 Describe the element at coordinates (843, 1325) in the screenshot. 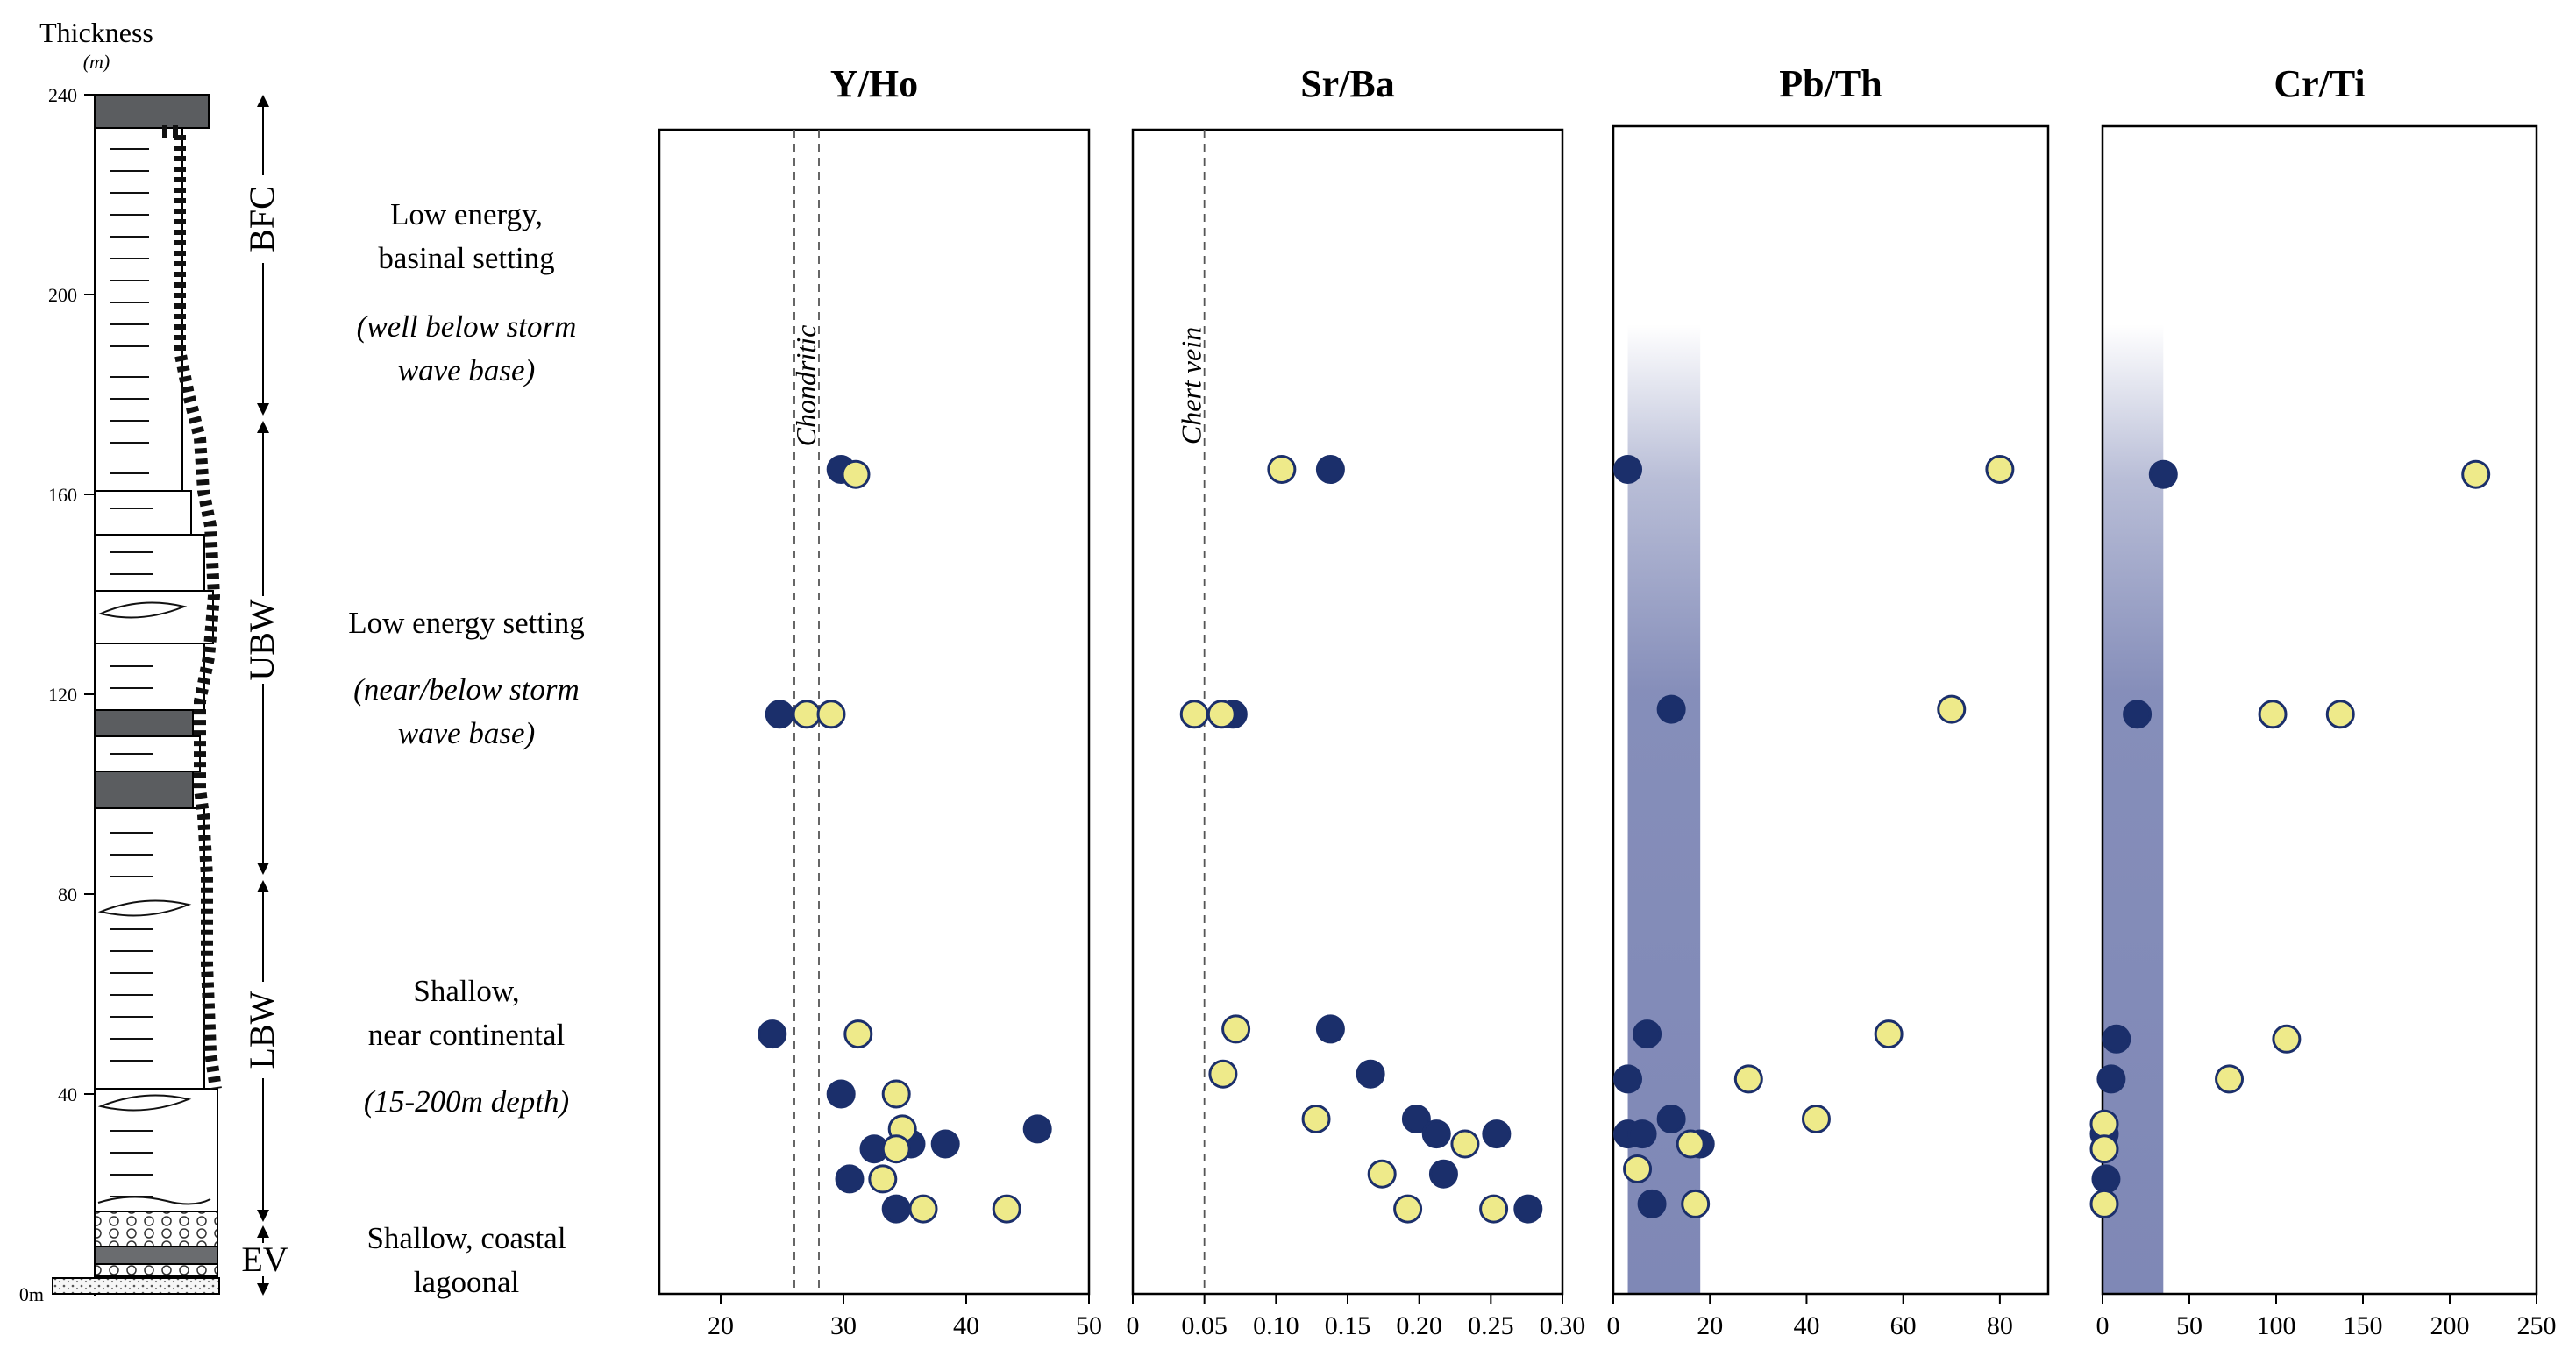

I see `x-tick-label: 30` at that location.